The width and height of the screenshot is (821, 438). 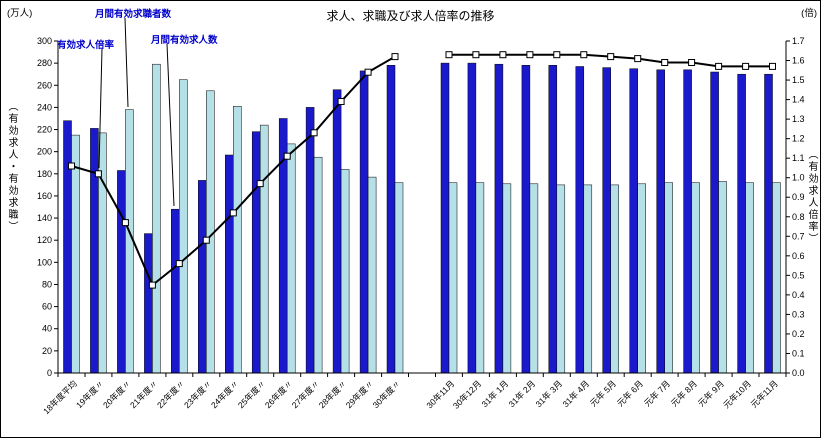 What do you see at coordinates (90, 394) in the screenshot?
I see `x-tick-label: 19年度〃` at bounding box center [90, 394].